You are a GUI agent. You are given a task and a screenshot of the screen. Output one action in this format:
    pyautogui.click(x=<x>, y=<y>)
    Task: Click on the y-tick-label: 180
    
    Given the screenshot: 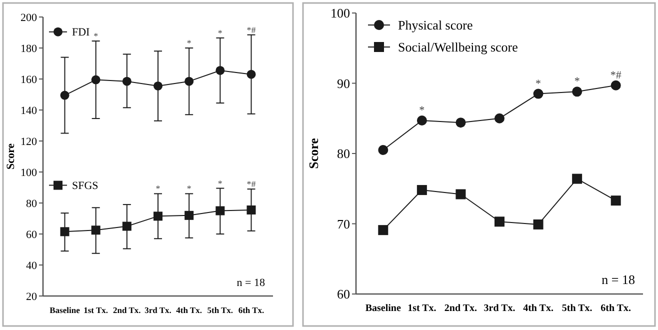 What is the action you would take?
    pyautogui.click(x=29, y=48)
    